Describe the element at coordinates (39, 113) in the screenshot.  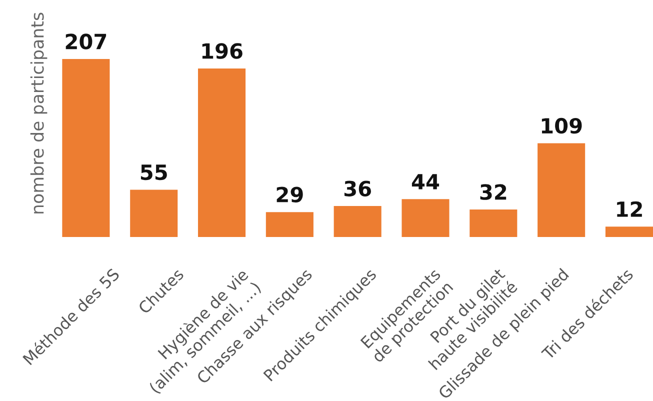
I see `y-axis-title: nombre de participants` at that location.